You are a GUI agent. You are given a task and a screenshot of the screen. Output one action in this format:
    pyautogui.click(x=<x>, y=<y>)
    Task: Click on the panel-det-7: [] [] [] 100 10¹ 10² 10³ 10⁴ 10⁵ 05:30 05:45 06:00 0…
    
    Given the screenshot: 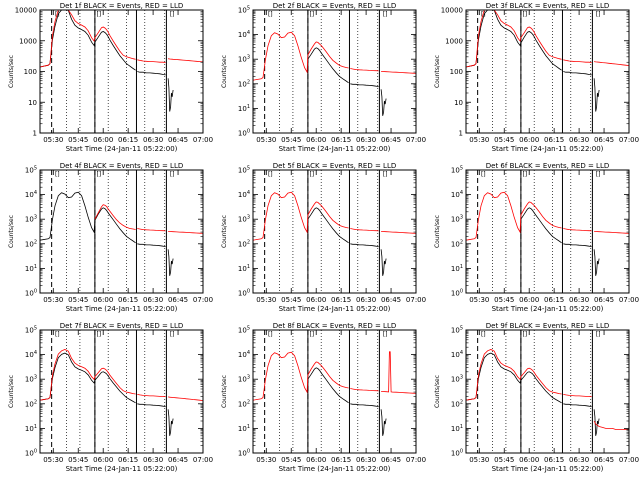 What is the action you would take?
    pyautogui.click(x=110, y=397)
    